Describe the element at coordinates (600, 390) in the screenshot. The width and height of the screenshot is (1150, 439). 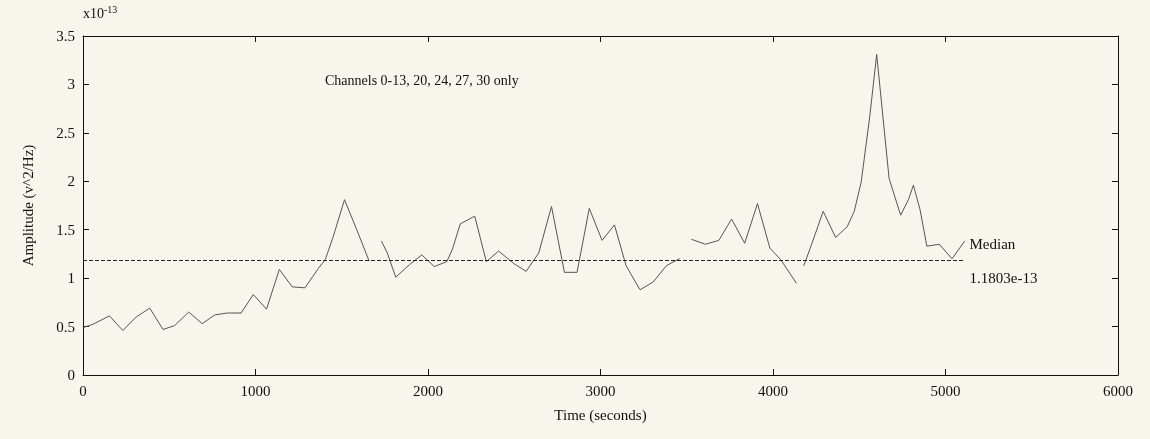
I see `x-tick-label: 3000` at that location.